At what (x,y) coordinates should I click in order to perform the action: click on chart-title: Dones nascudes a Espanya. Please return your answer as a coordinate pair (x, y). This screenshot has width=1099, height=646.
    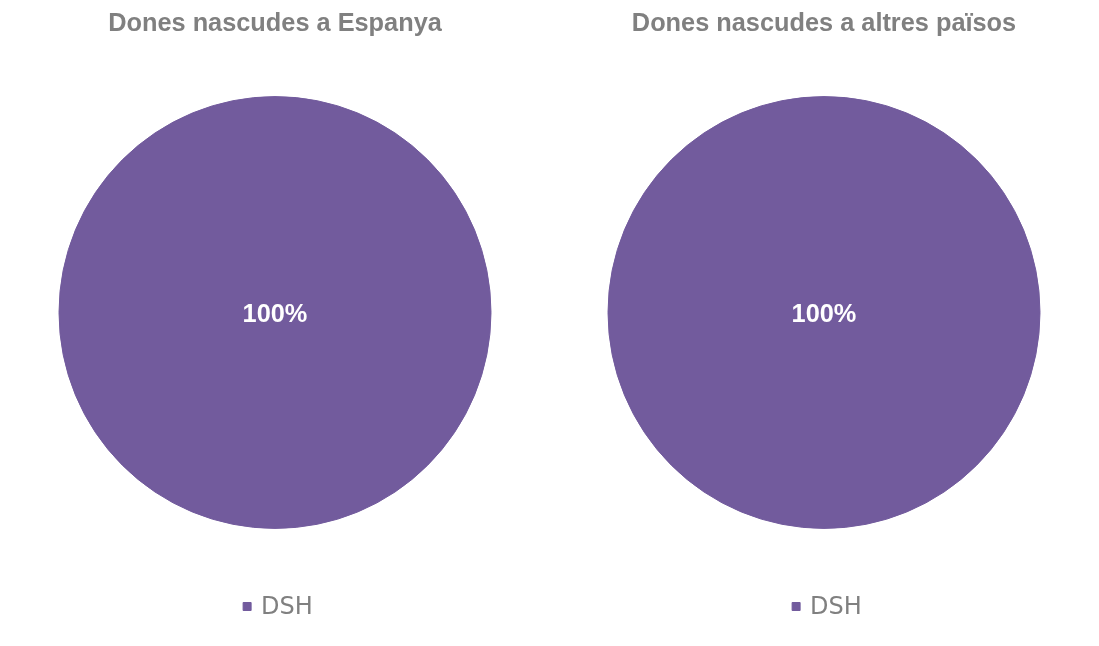
    Looking at the image, I should click on (275, 21).